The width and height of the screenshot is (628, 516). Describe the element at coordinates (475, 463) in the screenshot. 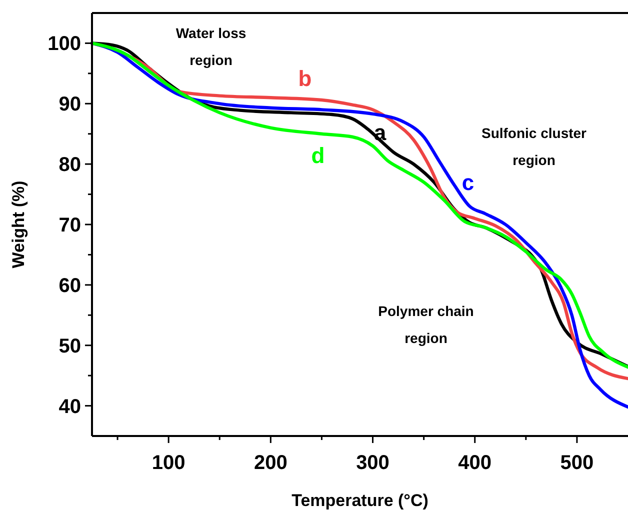

I see `x-tick-label: 400` at that location.